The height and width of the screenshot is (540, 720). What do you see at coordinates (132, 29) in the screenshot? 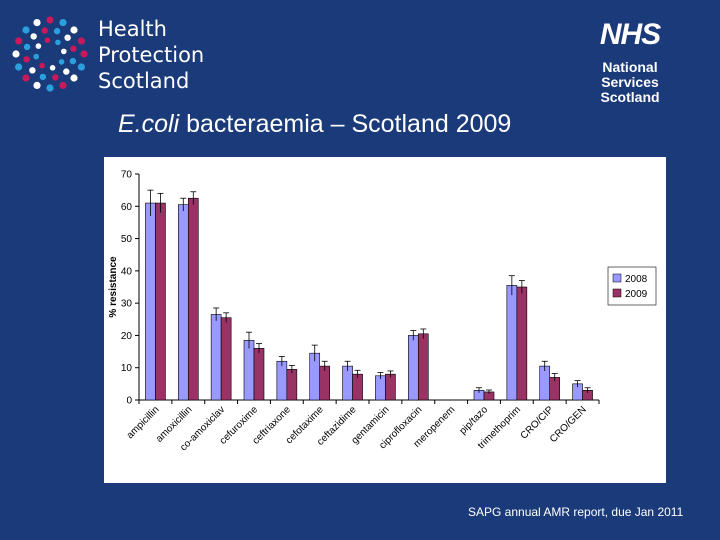
I see `hps-line-1: Health` at bounding box center [132, 29].